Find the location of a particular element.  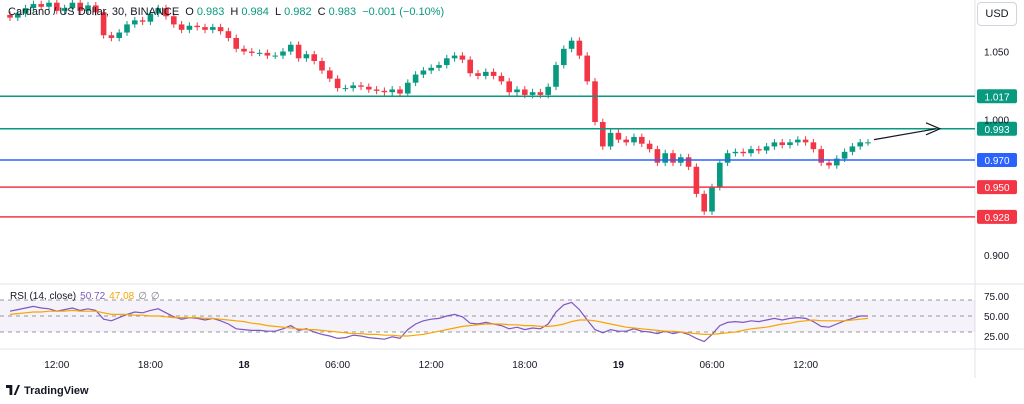

time-tick-label: 18 is located at coordinates (244, 365).